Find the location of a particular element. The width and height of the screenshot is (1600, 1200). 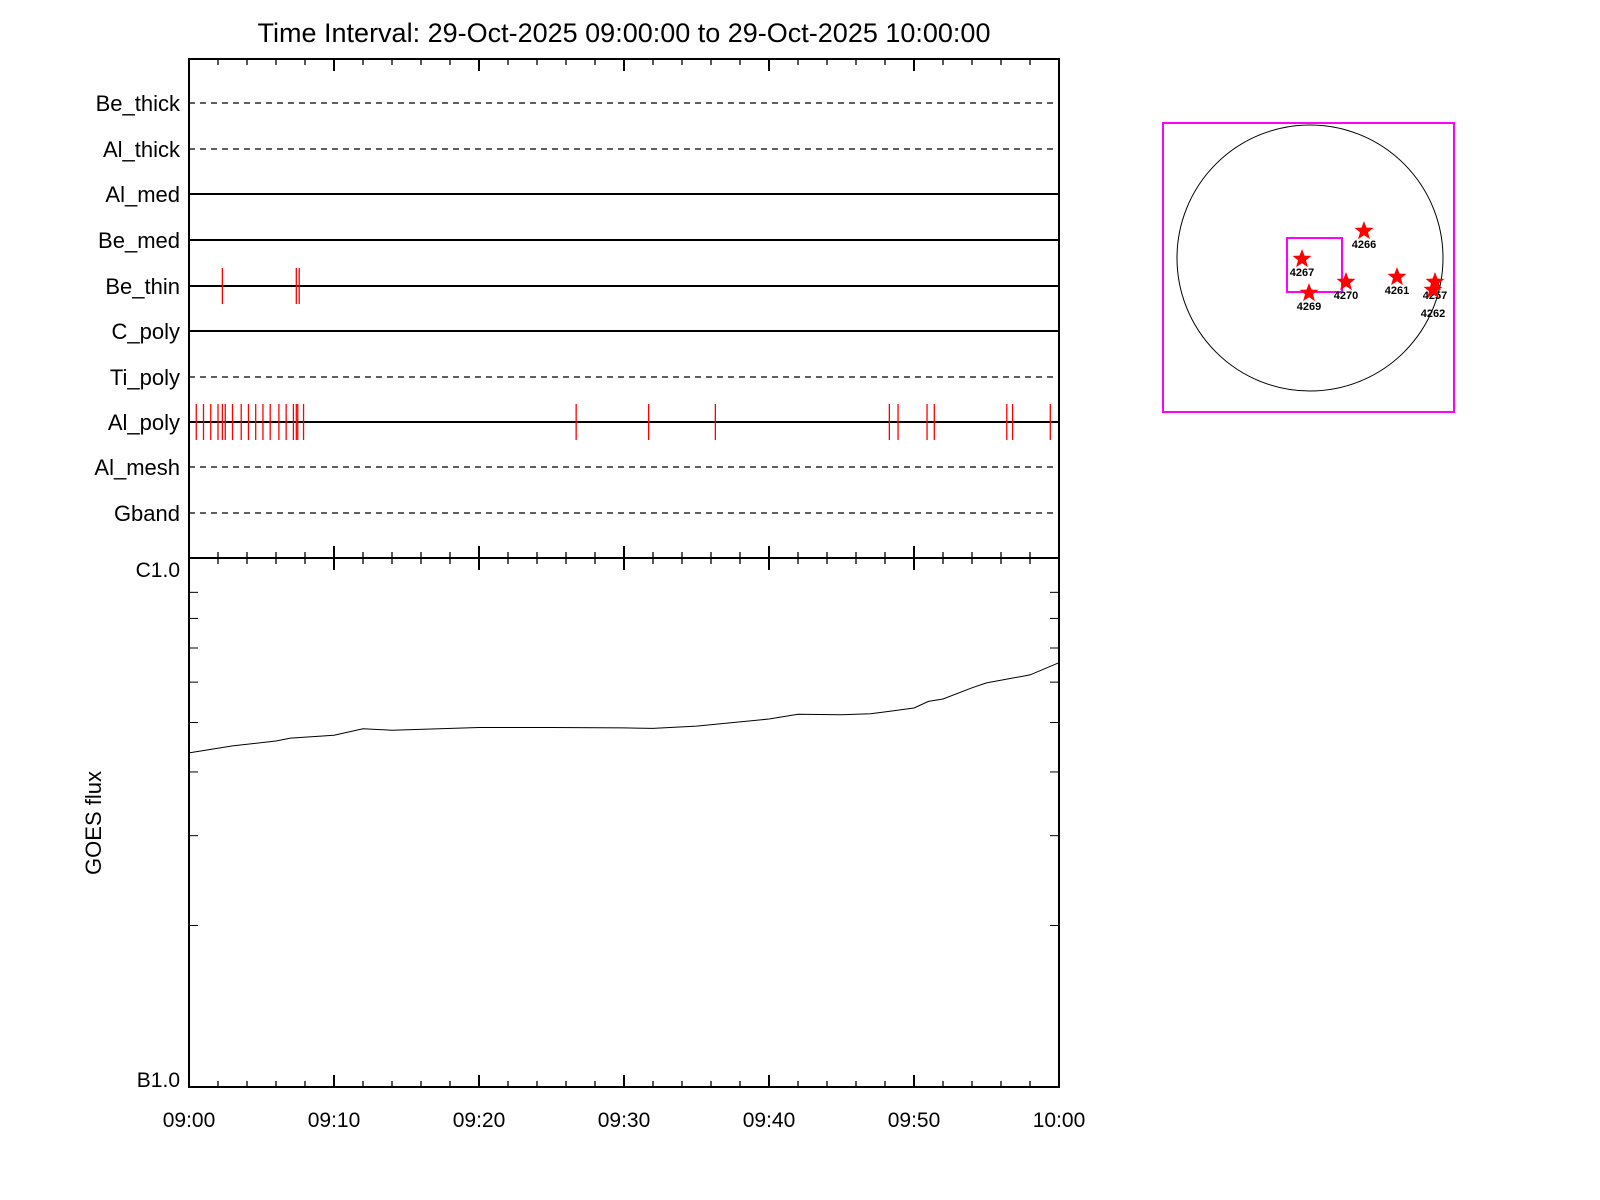

row-label-be_thick: Be_thick is located at coordinates (138, 103).